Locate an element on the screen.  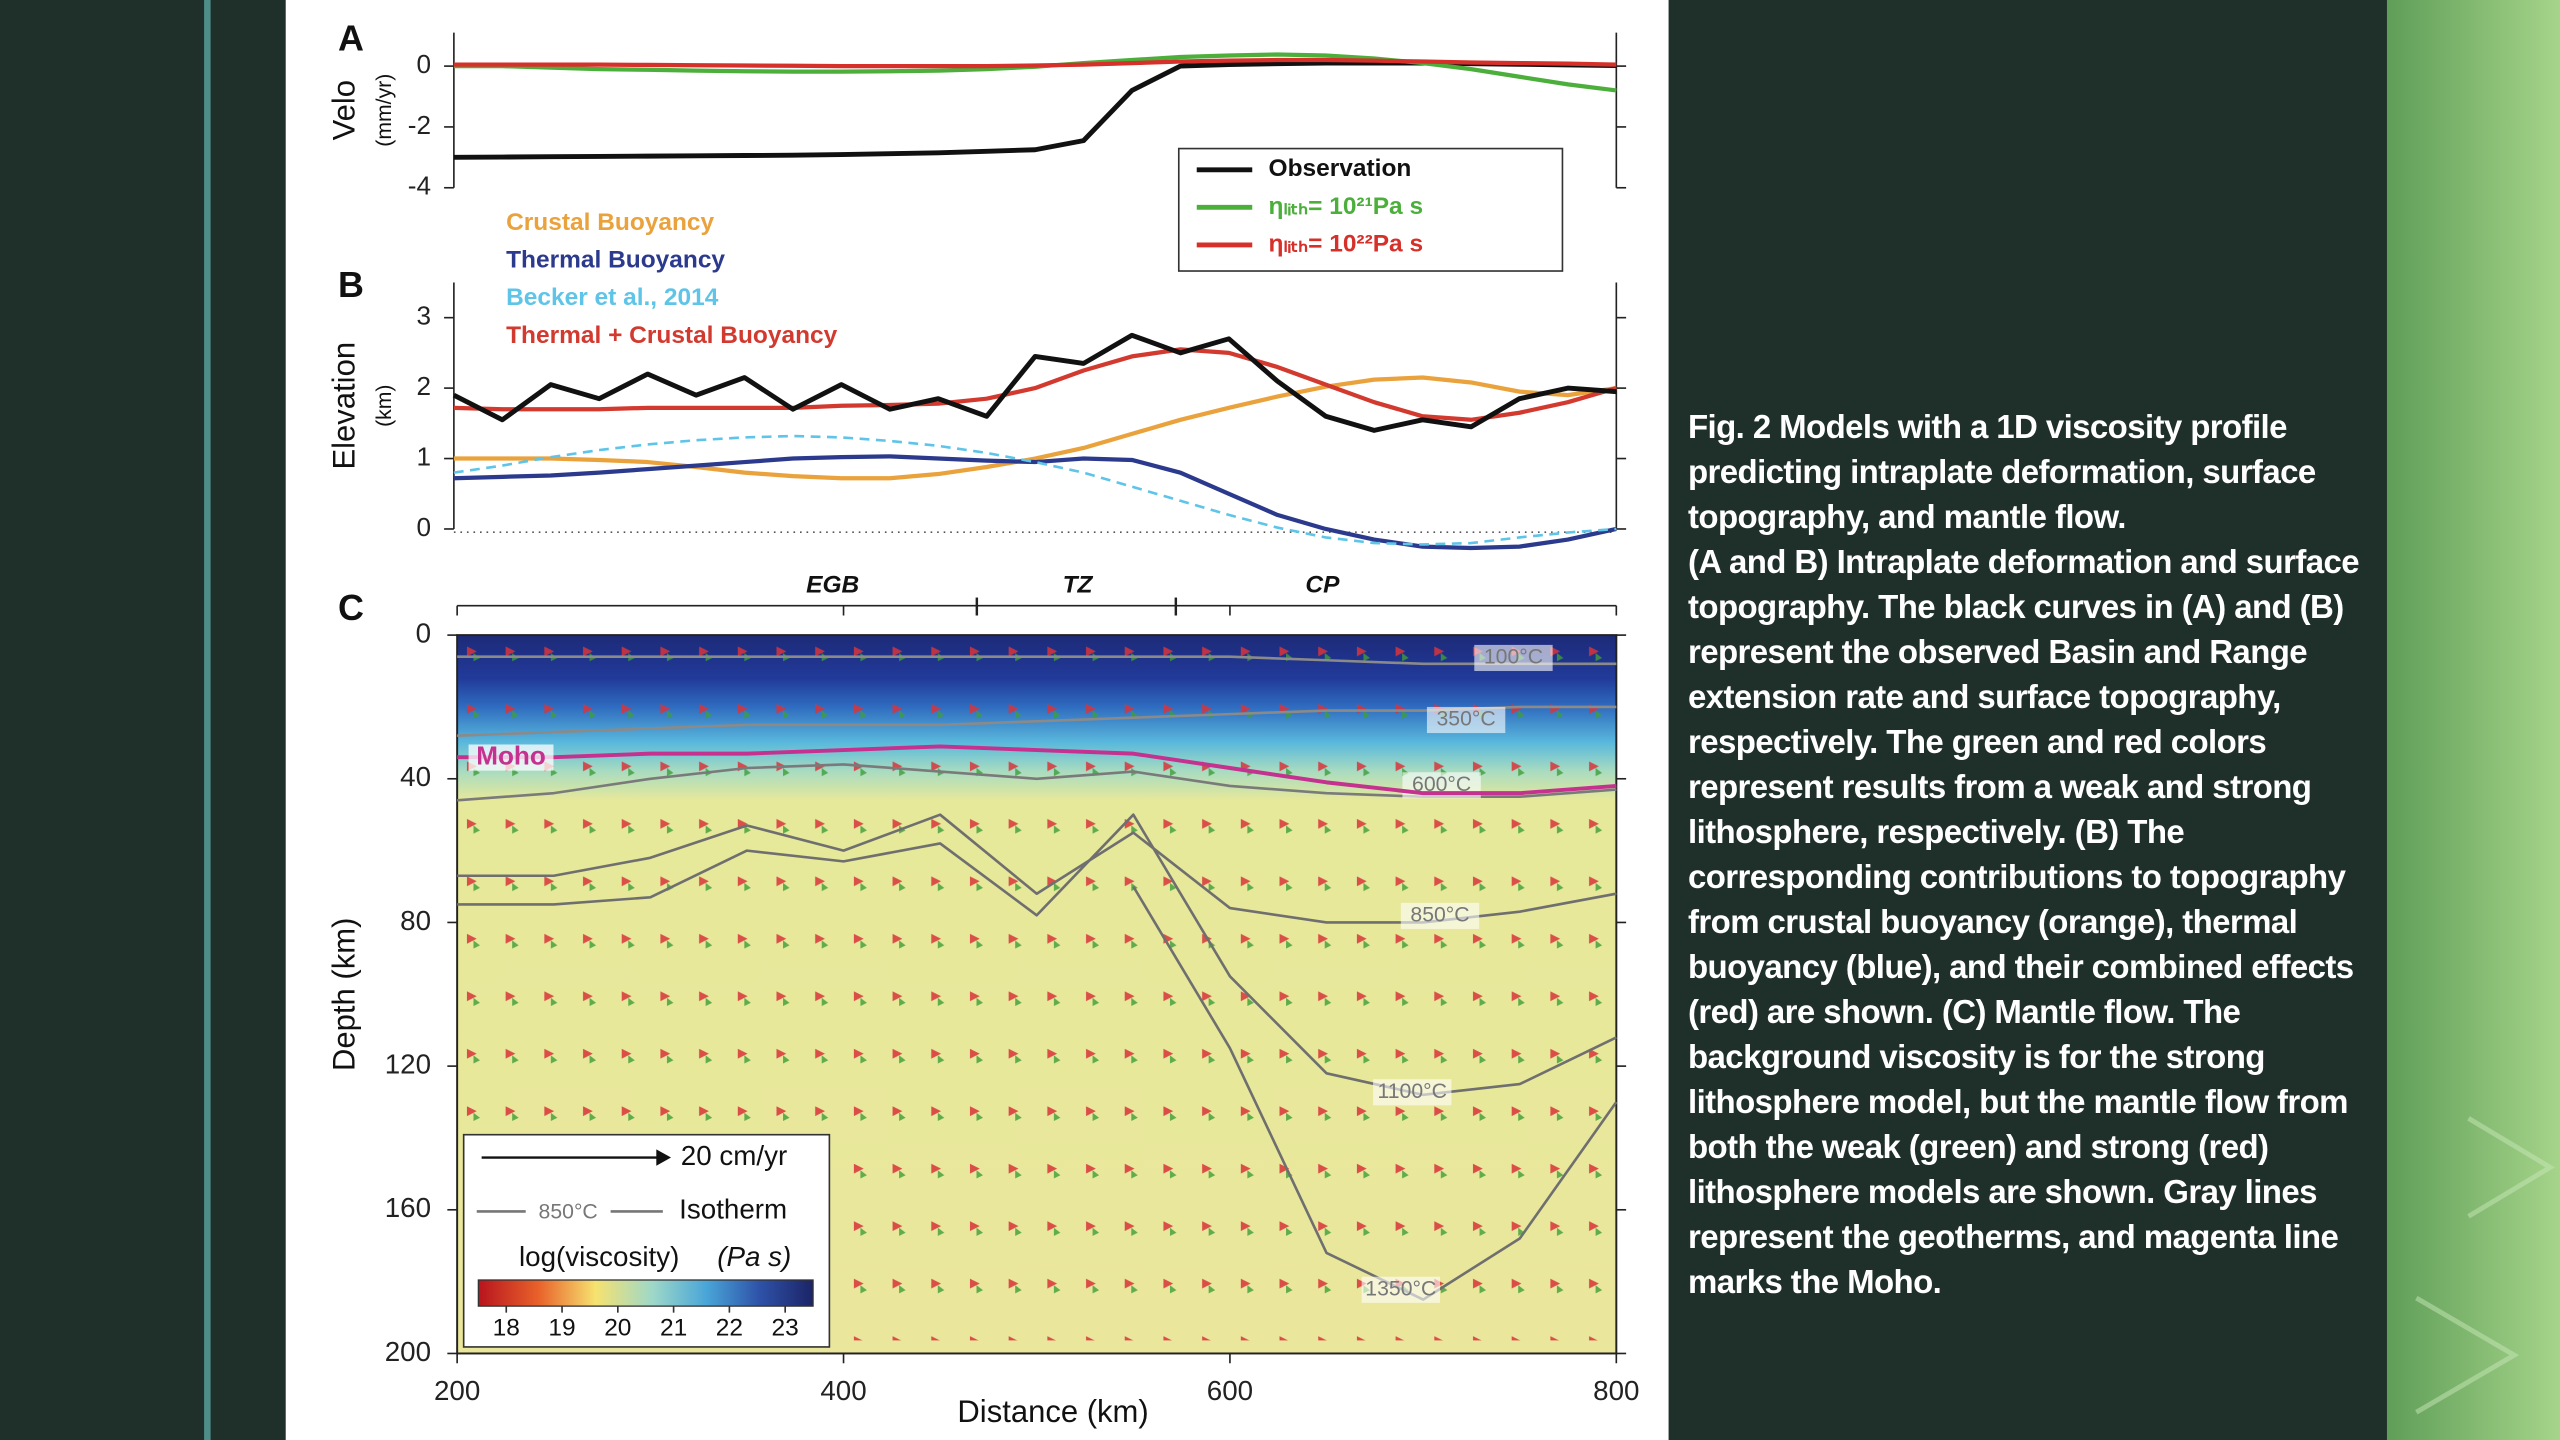
y-axis-label: Velo is located at coordinates (343, 110).